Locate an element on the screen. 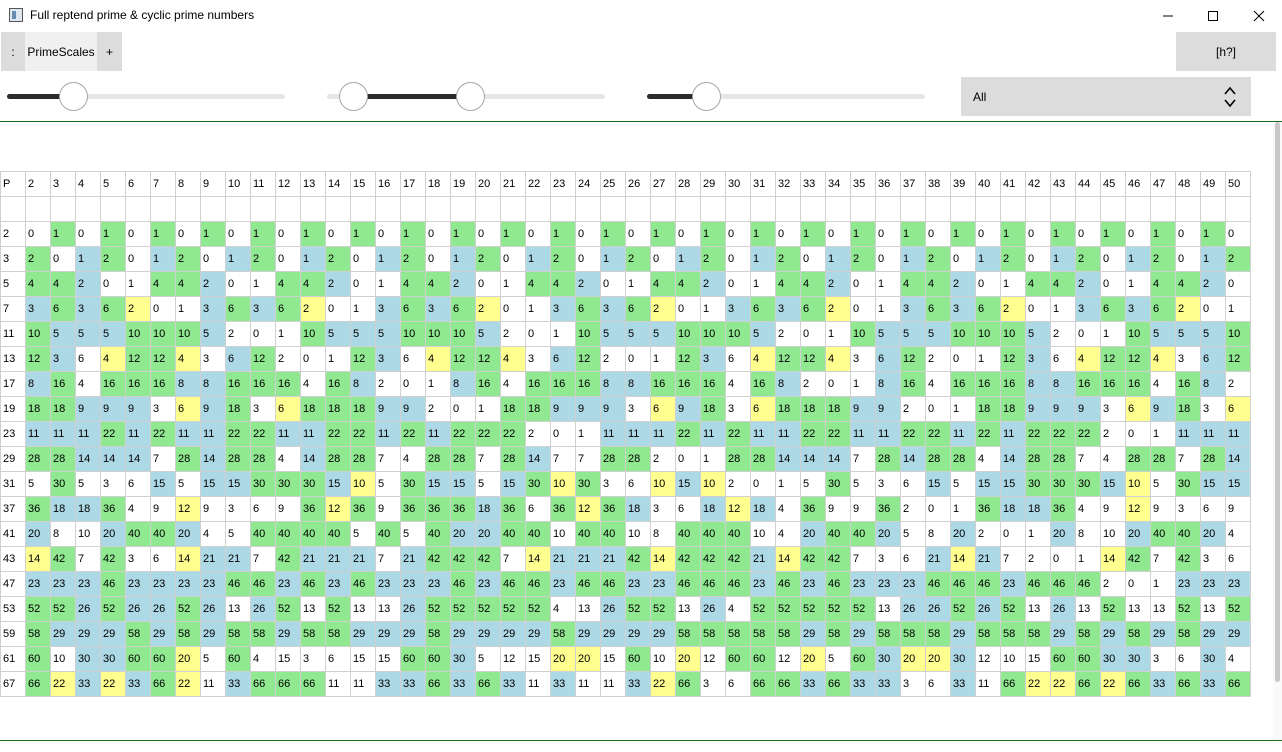 The width and height of the screenshot is (1282, 752). order-cell: 15 is located at coordinates (463, 484).